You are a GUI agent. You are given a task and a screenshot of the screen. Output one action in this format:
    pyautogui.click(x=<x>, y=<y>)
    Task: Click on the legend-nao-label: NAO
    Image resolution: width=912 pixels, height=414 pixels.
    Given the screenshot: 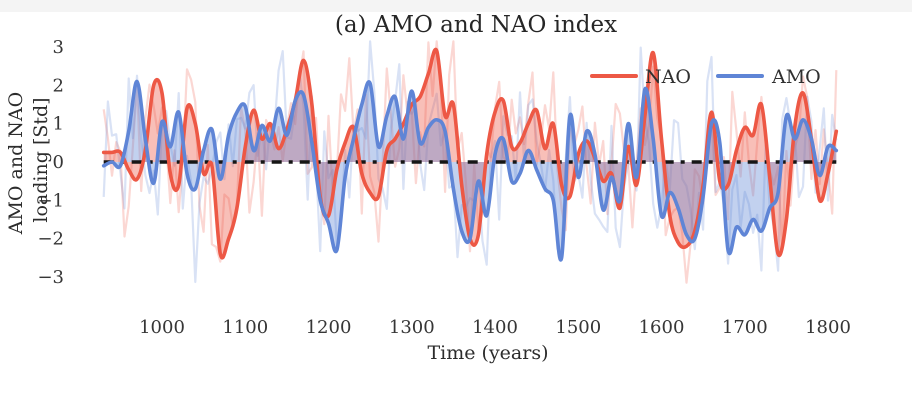 What is the action you would take?
    pyautogui.click(x=668, y=77)
    